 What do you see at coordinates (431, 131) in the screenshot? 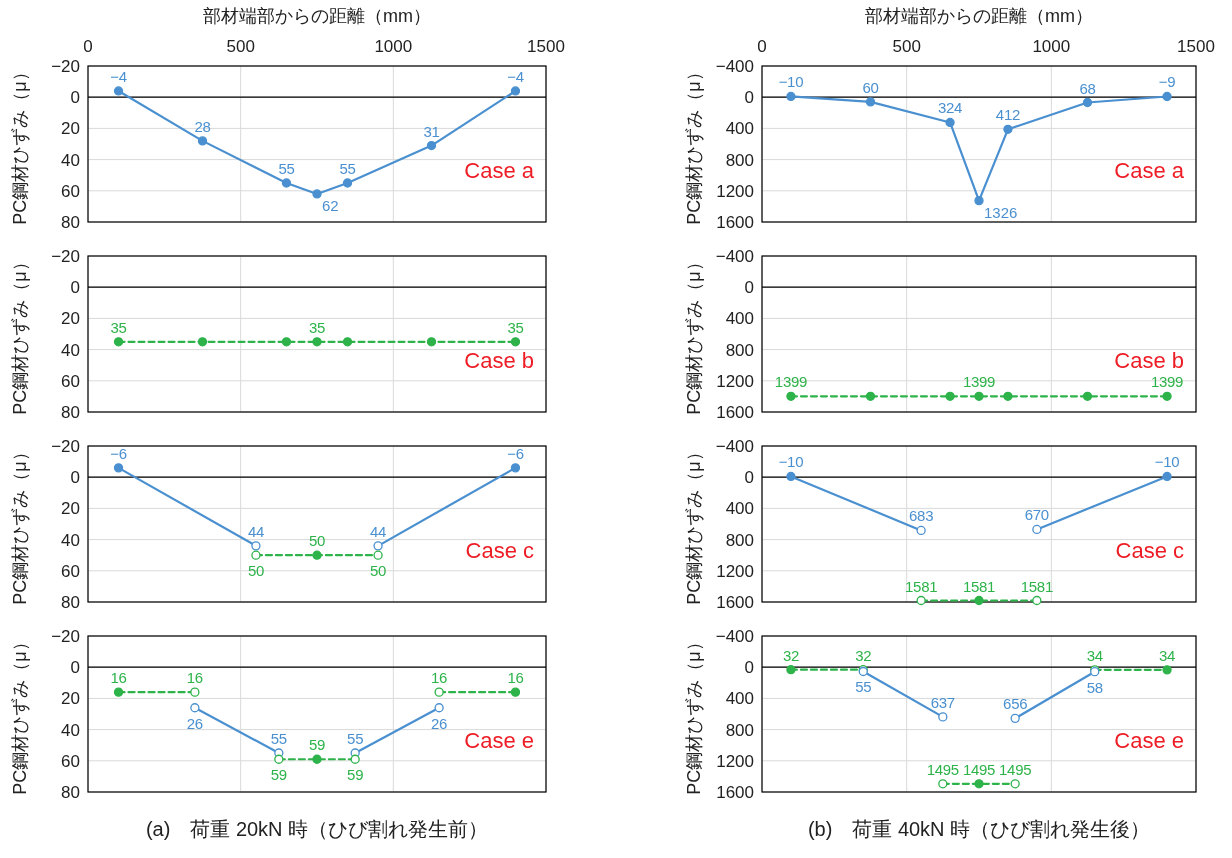
I see `data-label: 31` at bounding box center [431, 131].